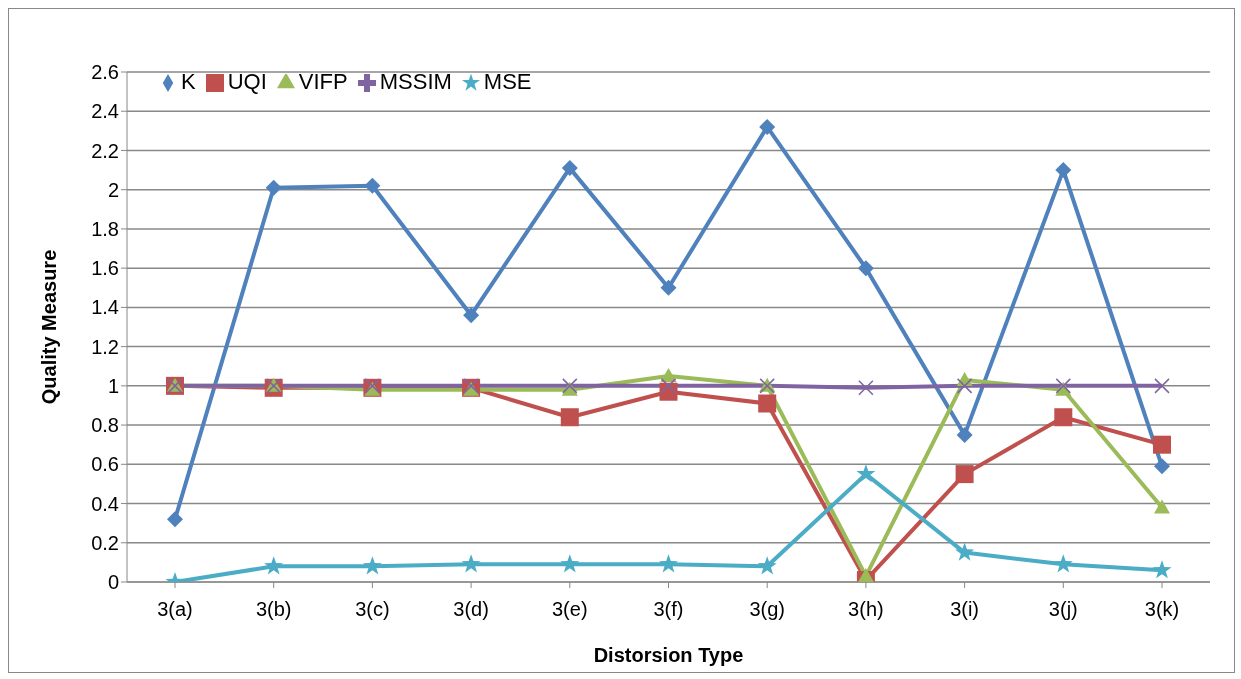 The image size is (1241, 679). What do you see at coordinates (1063, 609) in the screenshot?
I see `x-tick-label: 3(j)` at bounding box center [1063, 609].